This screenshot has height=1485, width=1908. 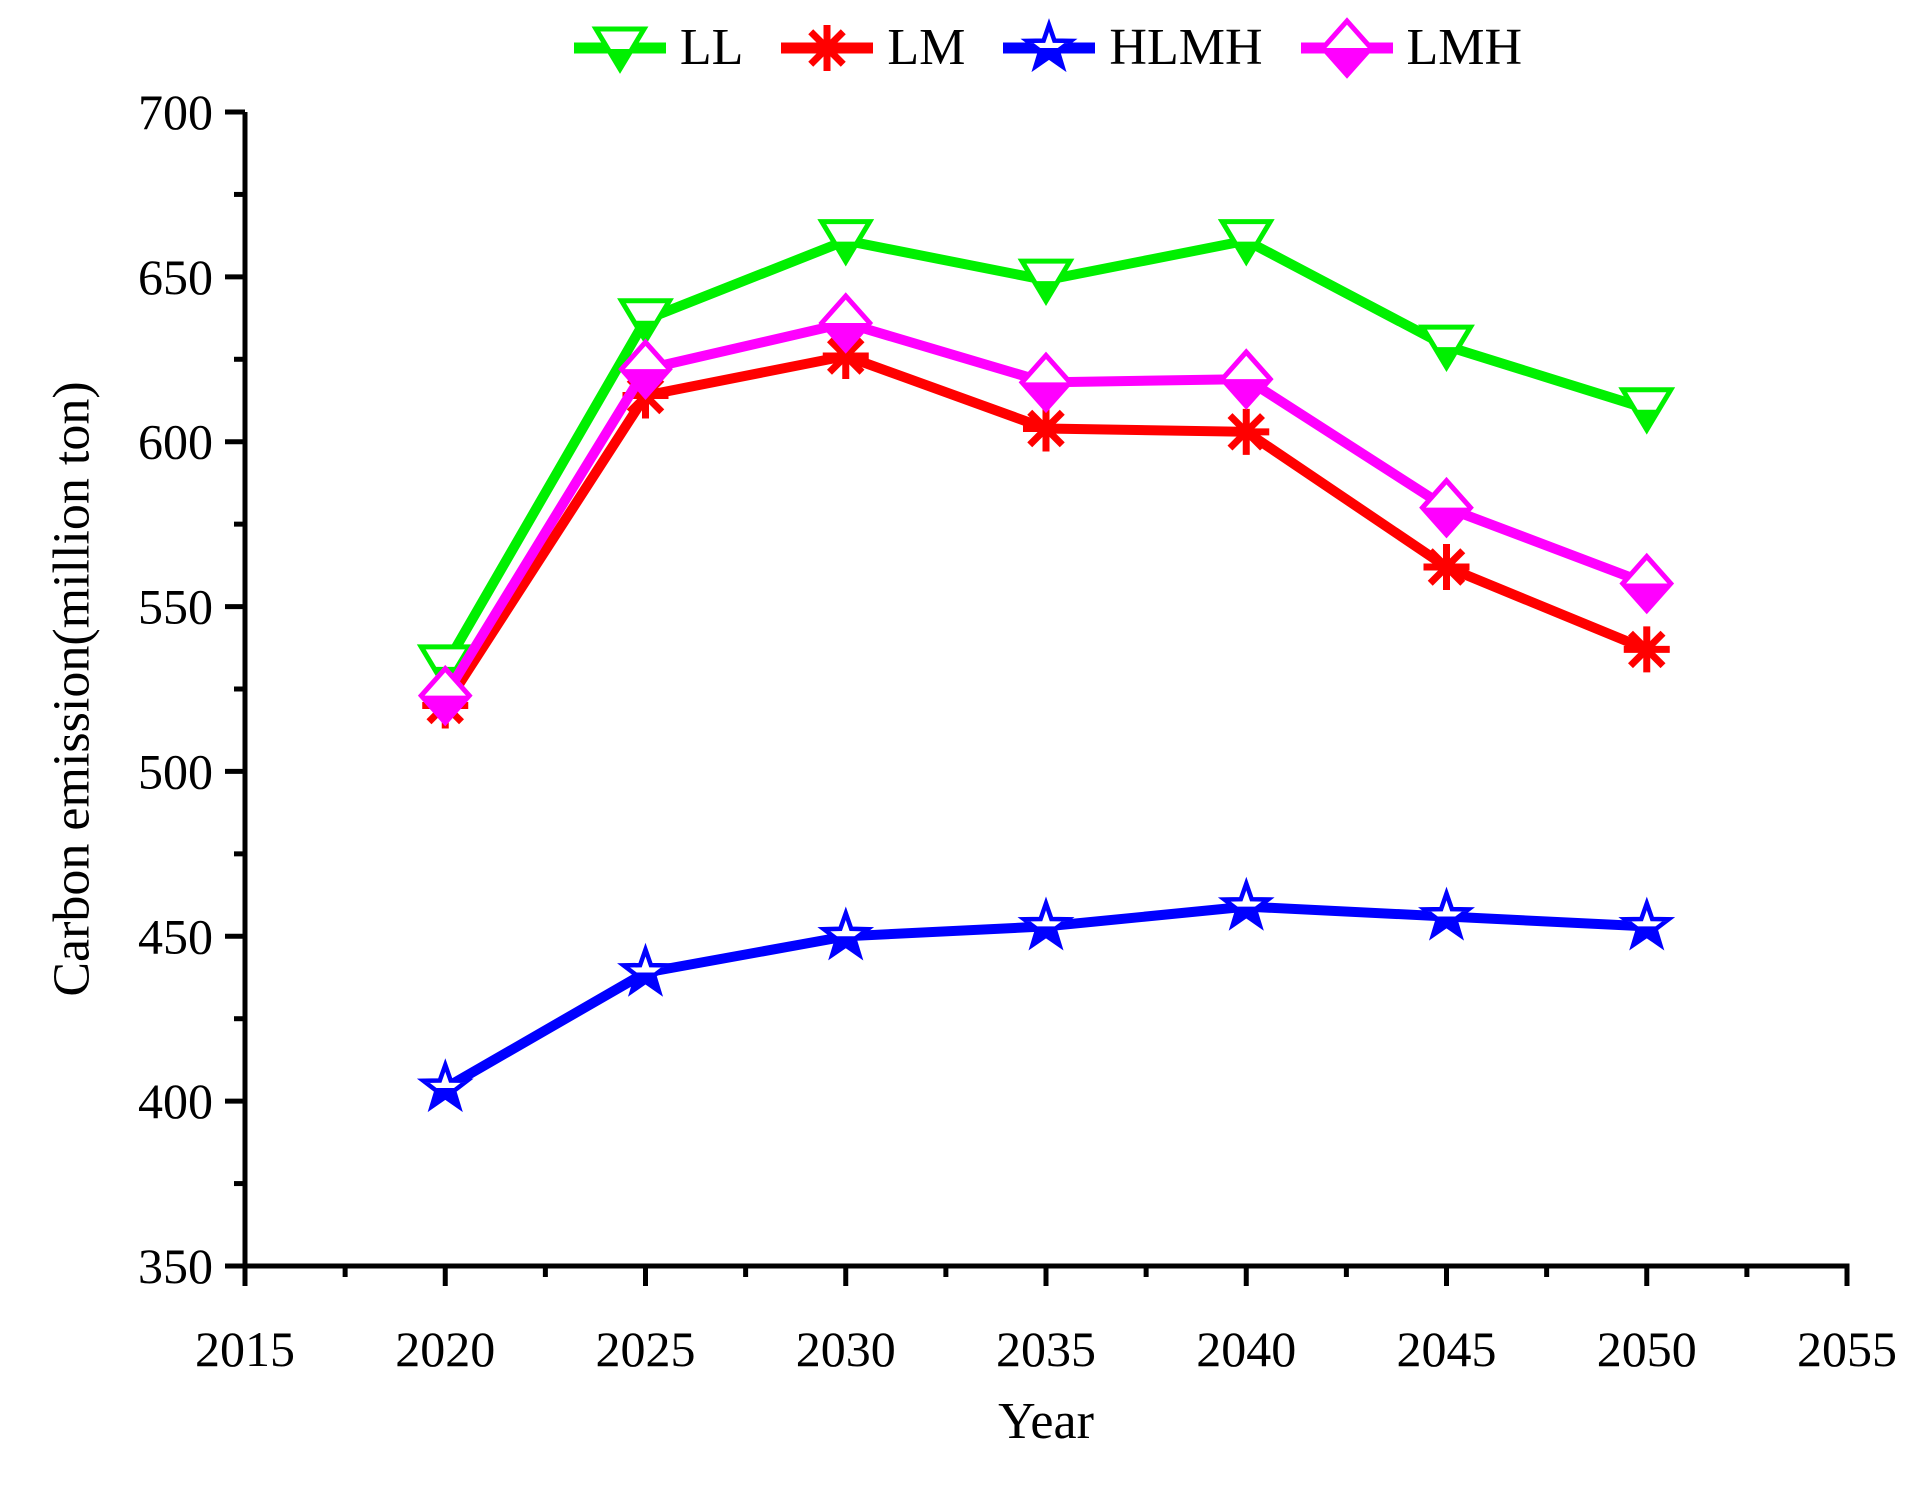 I want to click on series-HLMH, so click(x=1046, y=994).